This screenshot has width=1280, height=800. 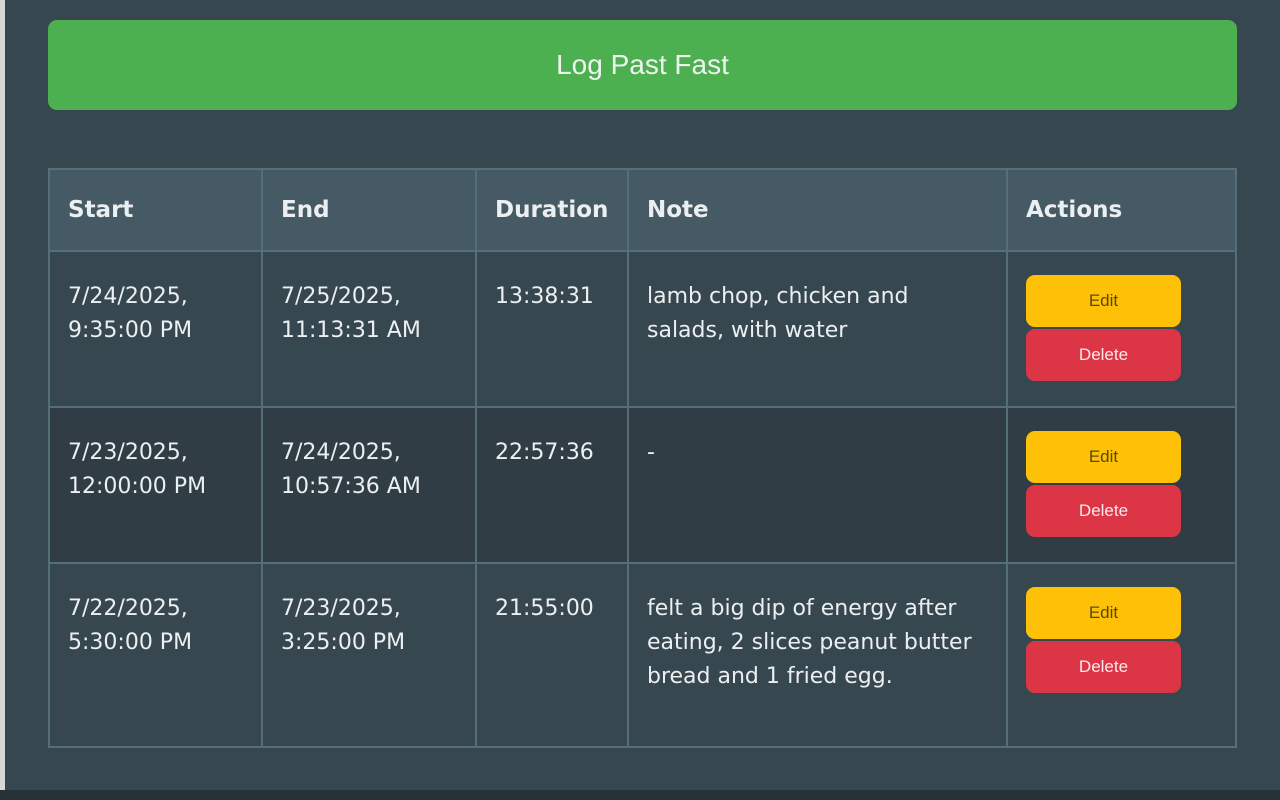 I want to click on log-past-fast-button: Log Past Fast, so click(x=642, y=65).